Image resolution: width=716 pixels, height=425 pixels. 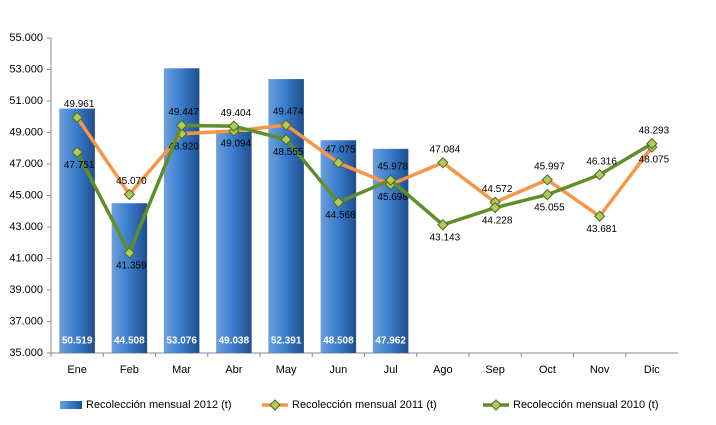 What do you see at coordinates (26, 227) in the screenshot?
I see `y-tick-label: 43.000` at bounding box center [26, 227].